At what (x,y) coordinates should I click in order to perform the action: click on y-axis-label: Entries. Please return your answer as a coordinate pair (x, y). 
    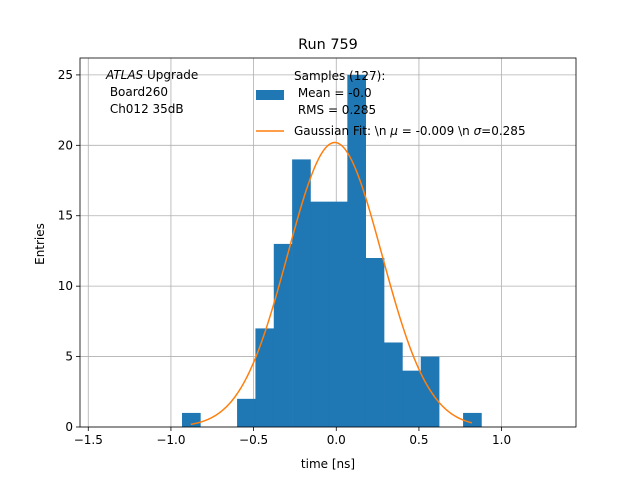
    Looking at the image, I should click on (40, 244).